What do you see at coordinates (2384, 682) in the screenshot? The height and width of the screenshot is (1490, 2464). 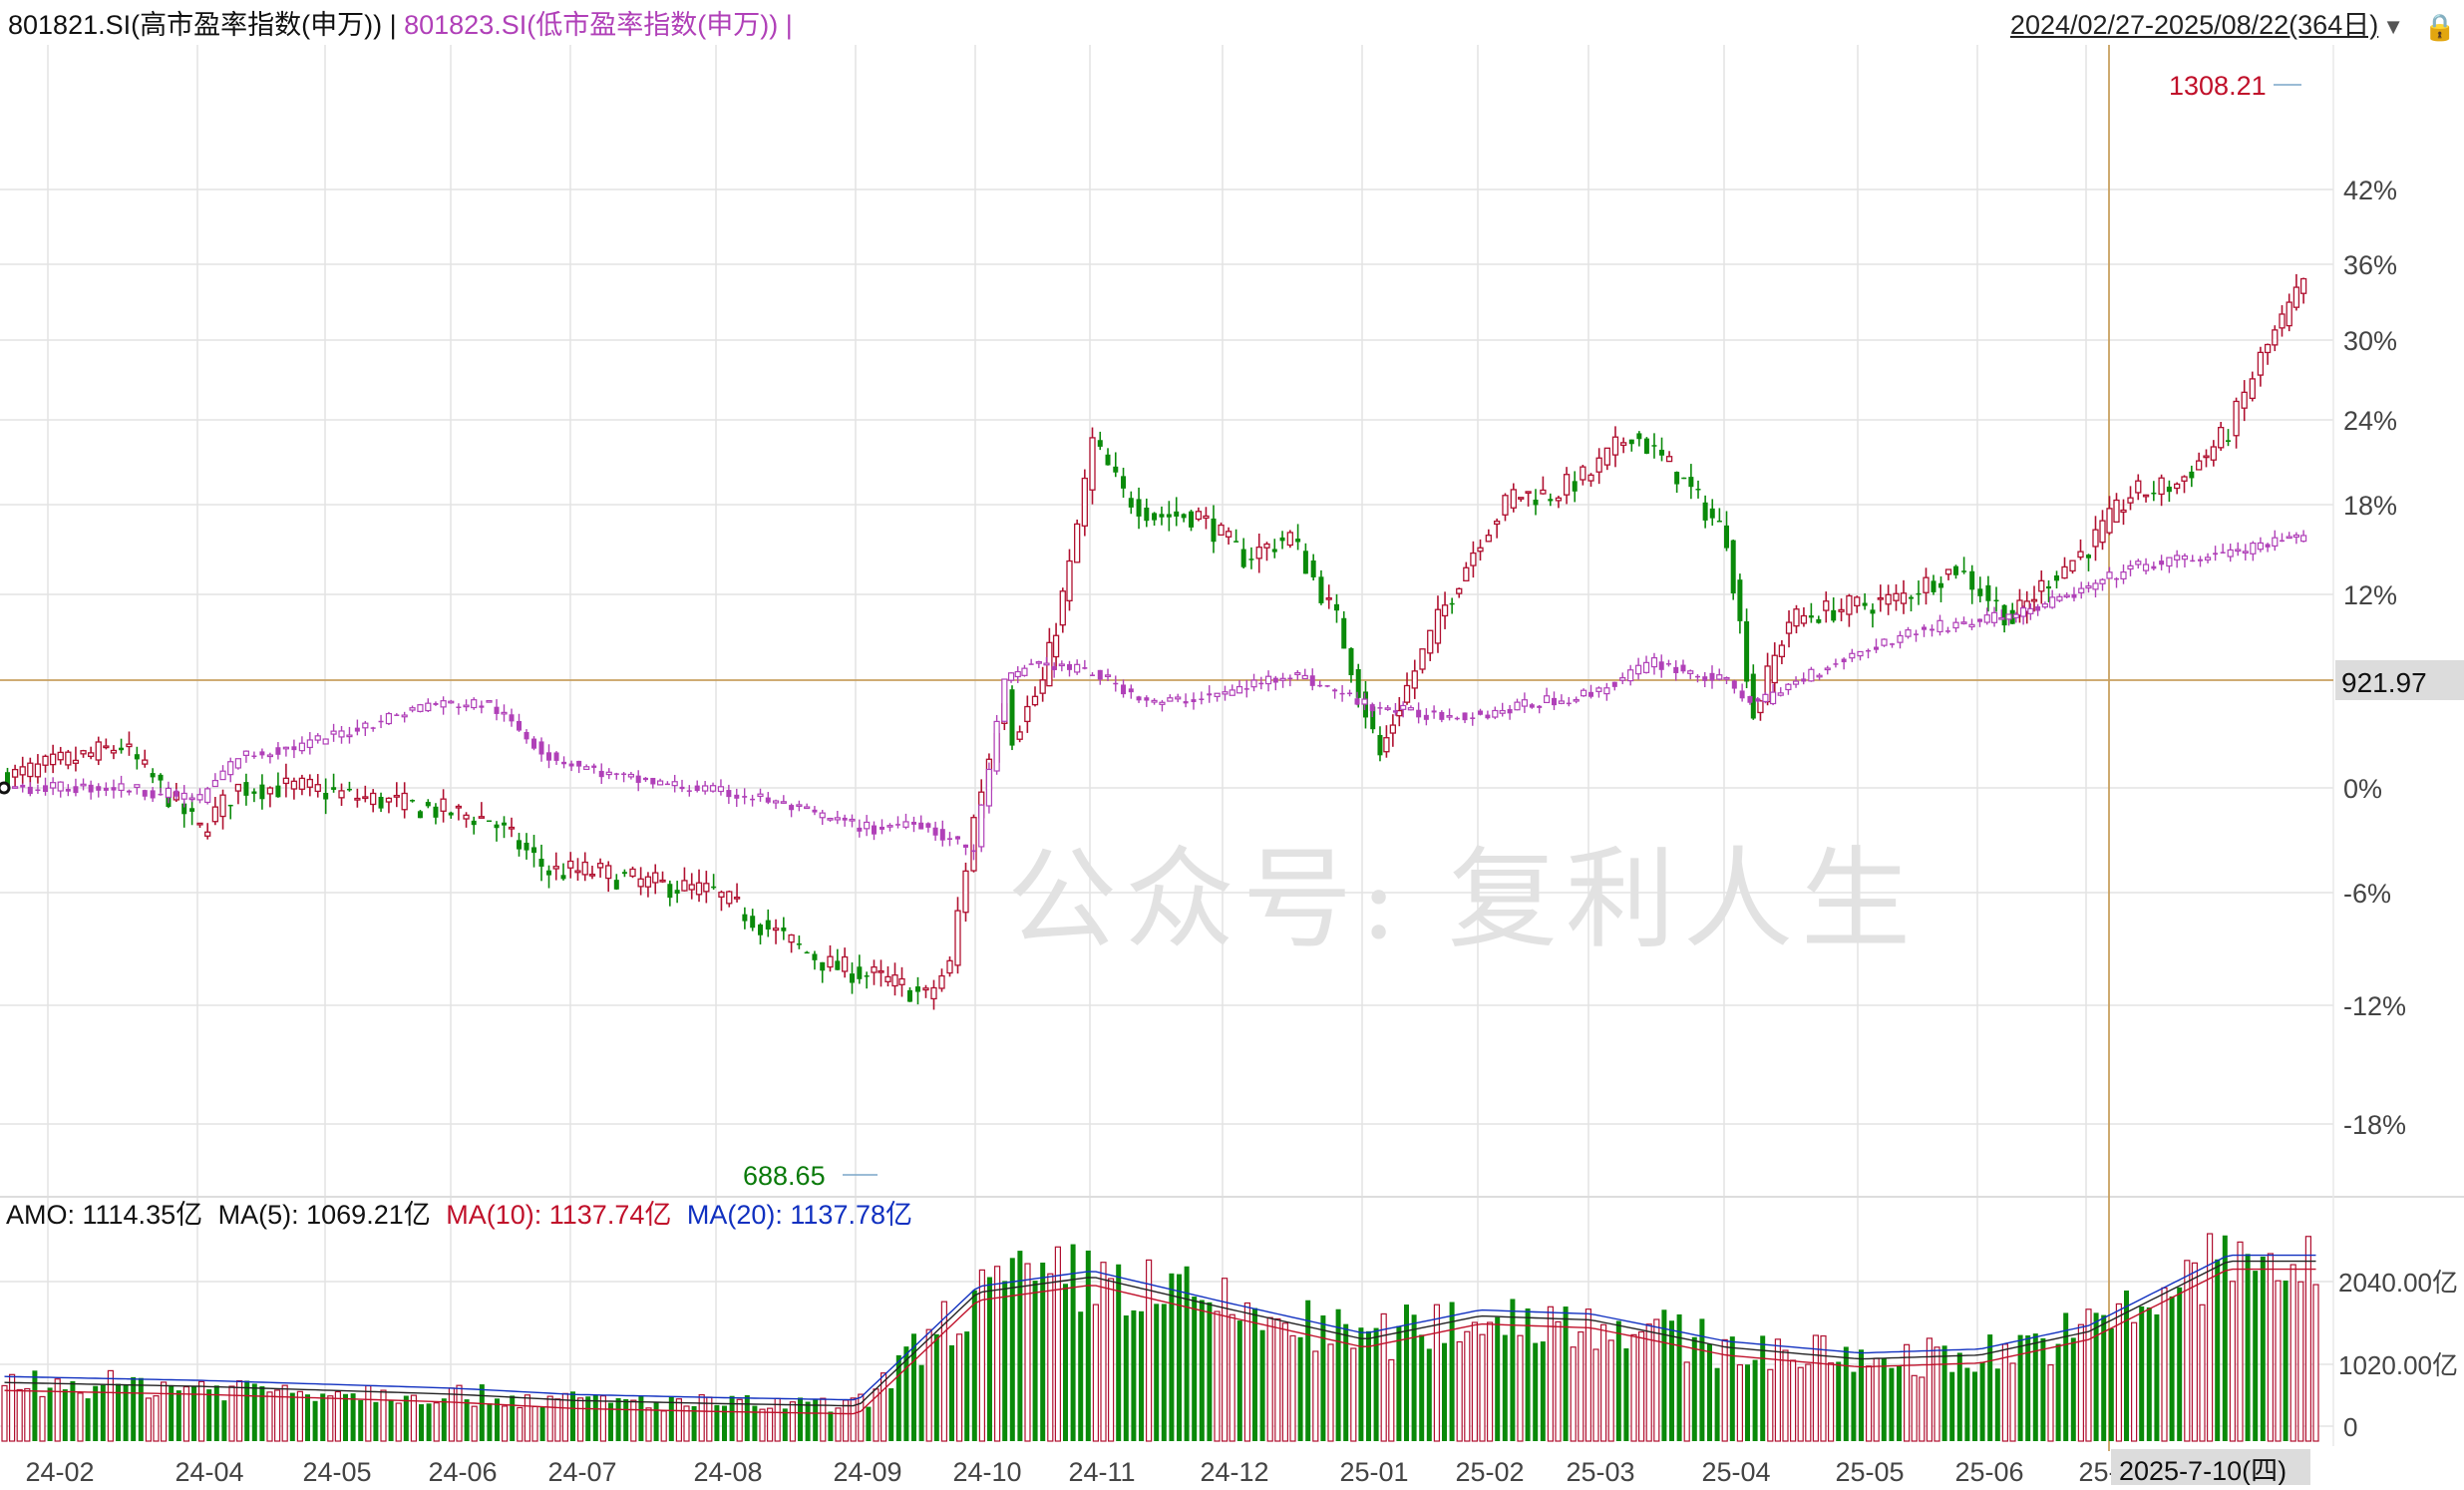 I see `crosshair-value-label: 921.97` at bounding box center [2384, 682].